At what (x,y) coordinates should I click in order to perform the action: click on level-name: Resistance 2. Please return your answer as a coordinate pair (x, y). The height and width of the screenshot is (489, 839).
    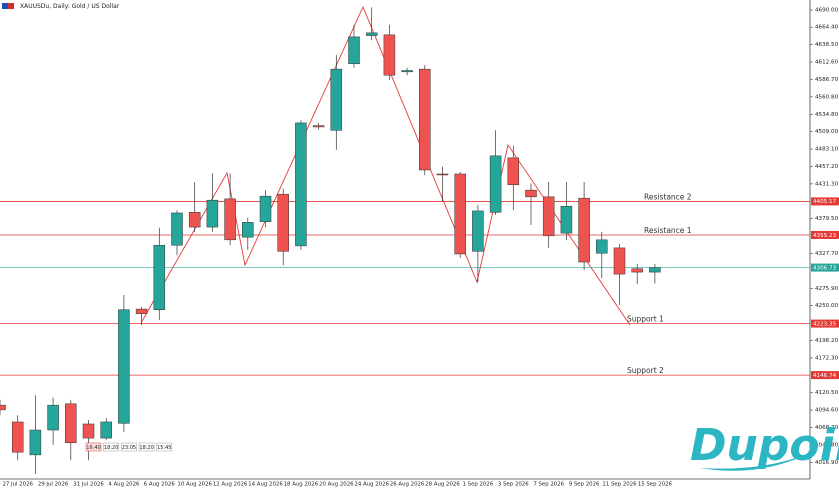
    Looking at the image, I should click on (668, 196).